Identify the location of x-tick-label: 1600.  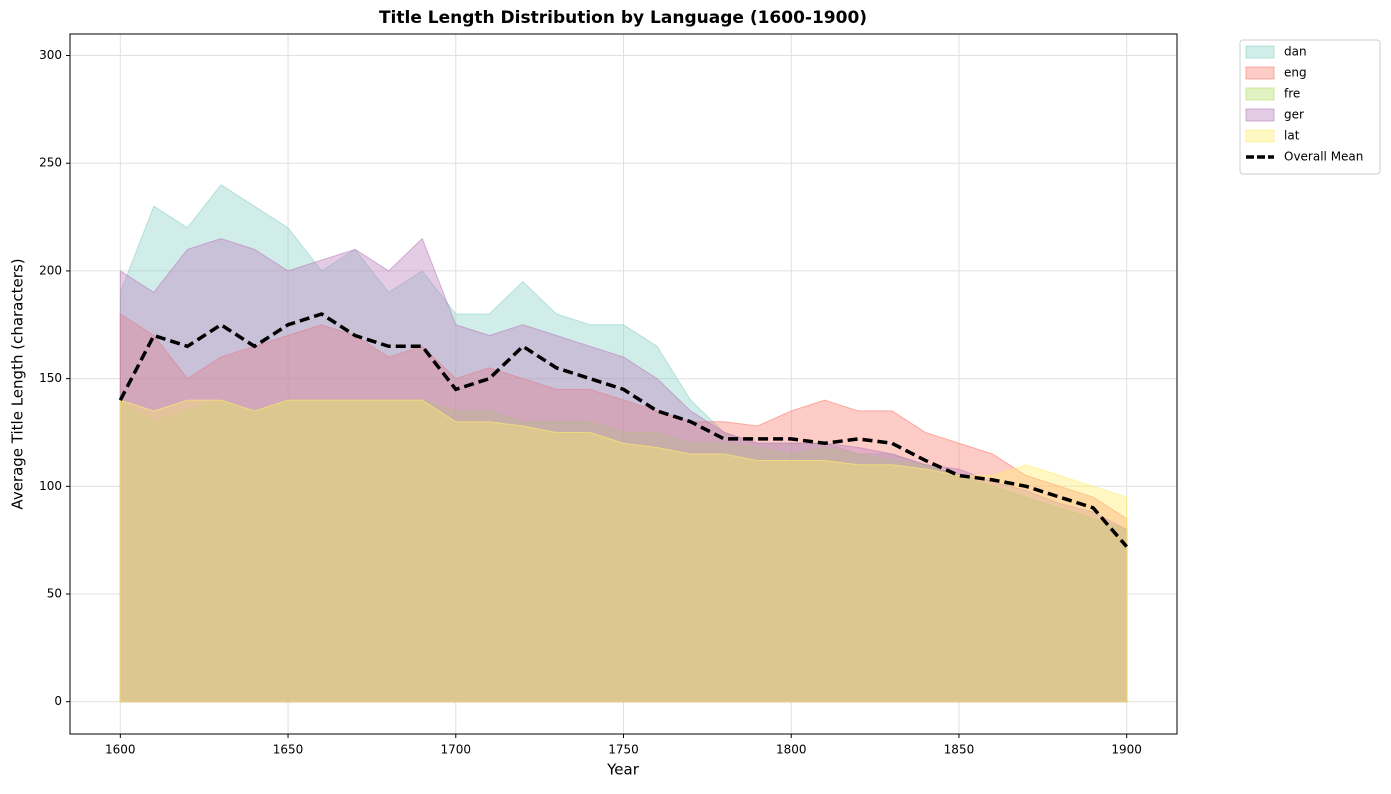
(120, 750).